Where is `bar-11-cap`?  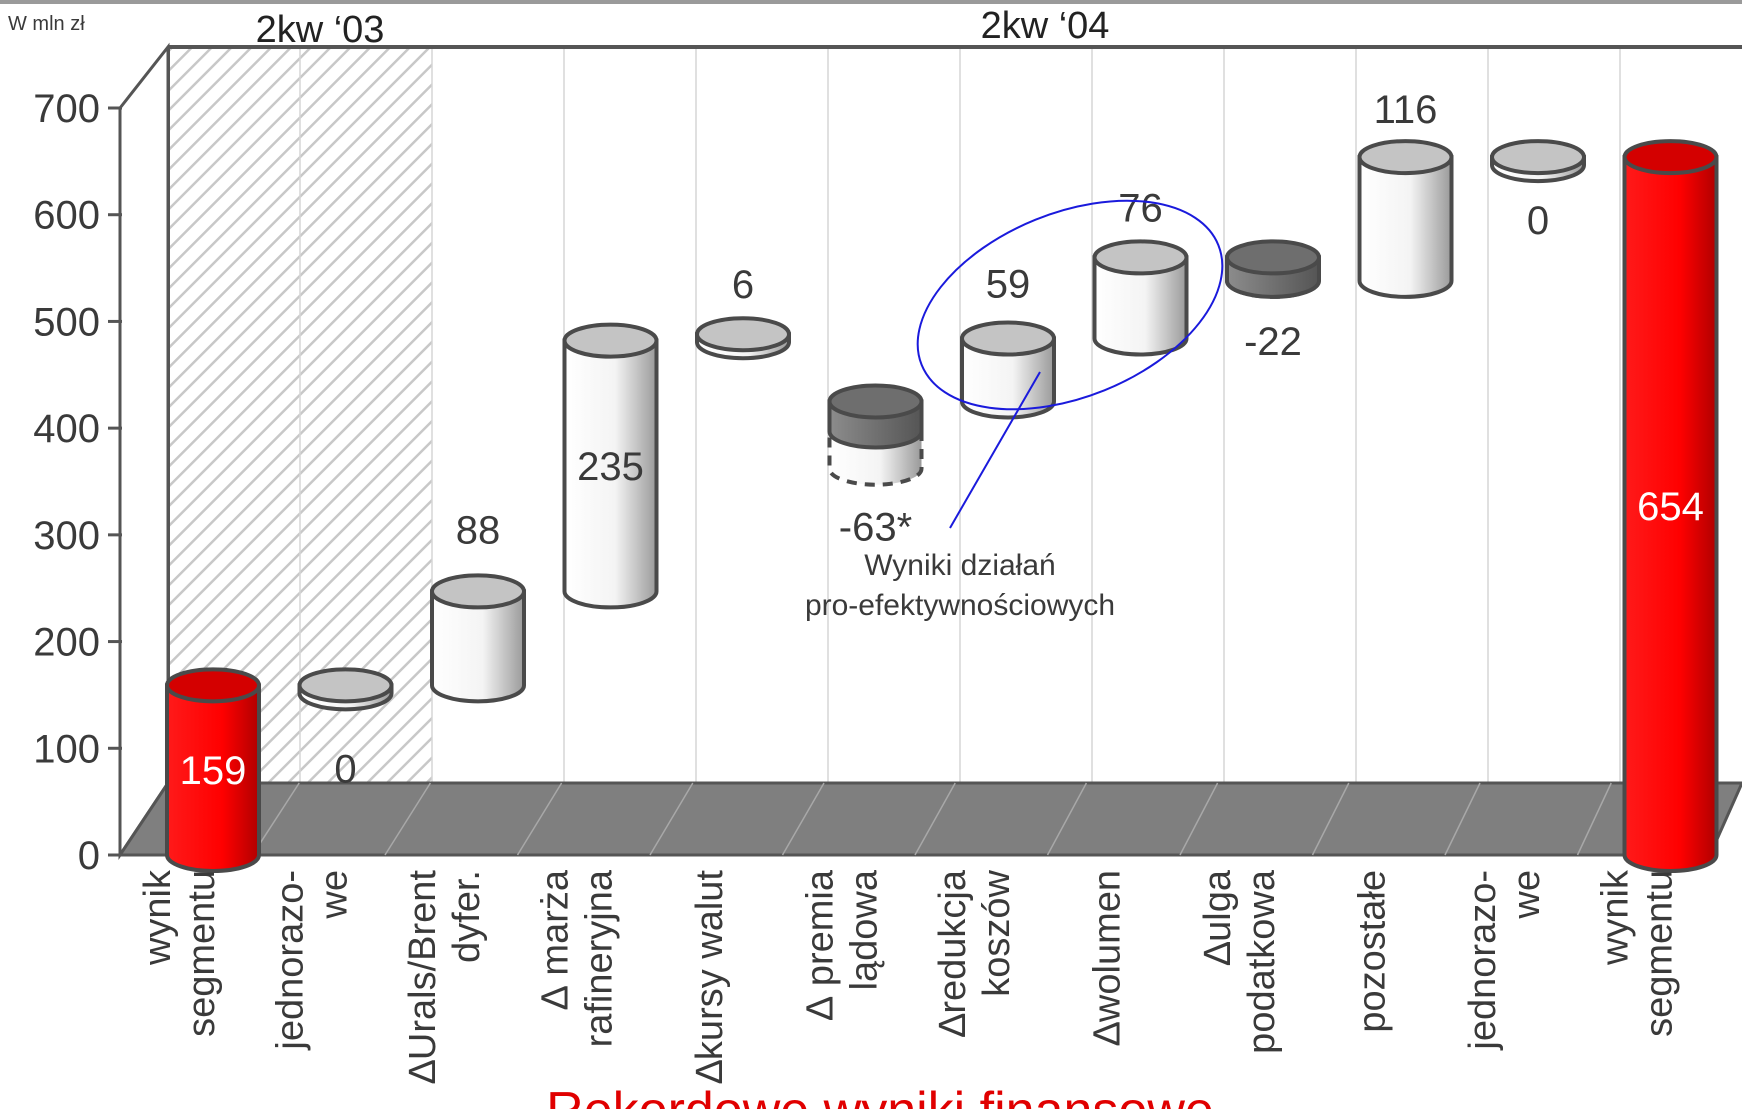
bar-11-cap is located at coordinates (1538, 157).